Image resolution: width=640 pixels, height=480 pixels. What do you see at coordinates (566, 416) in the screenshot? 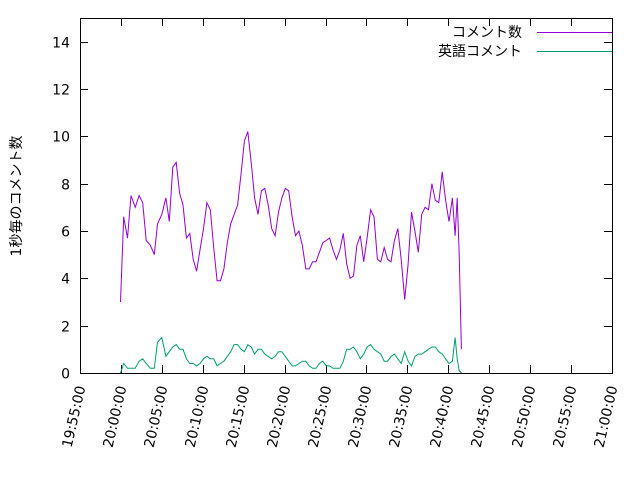
I see `x-tick-label: 20:55:00` at bounding box center [566, 416].